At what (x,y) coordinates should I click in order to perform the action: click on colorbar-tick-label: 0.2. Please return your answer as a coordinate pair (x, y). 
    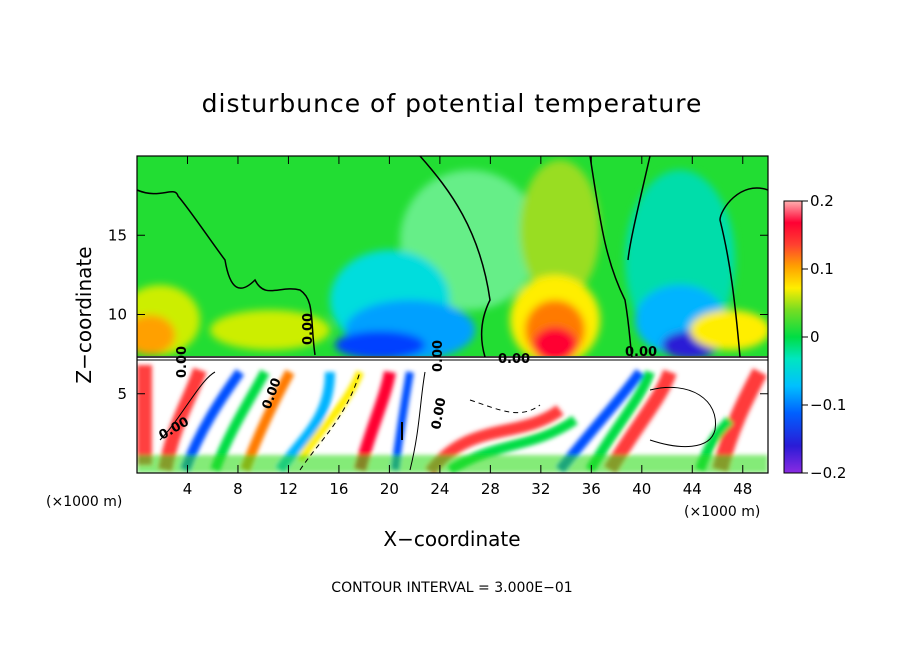
    Looking at the image, I should click on (822, 201).